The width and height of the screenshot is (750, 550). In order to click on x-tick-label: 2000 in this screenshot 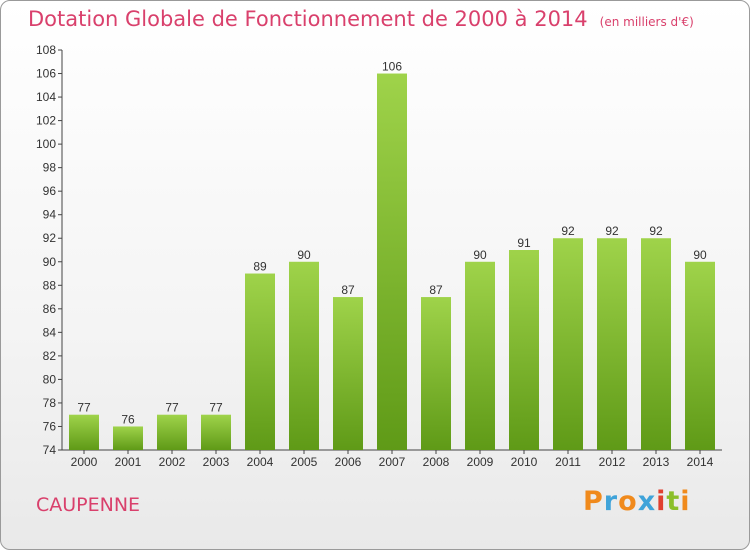, I will do `click(84, 462)`.